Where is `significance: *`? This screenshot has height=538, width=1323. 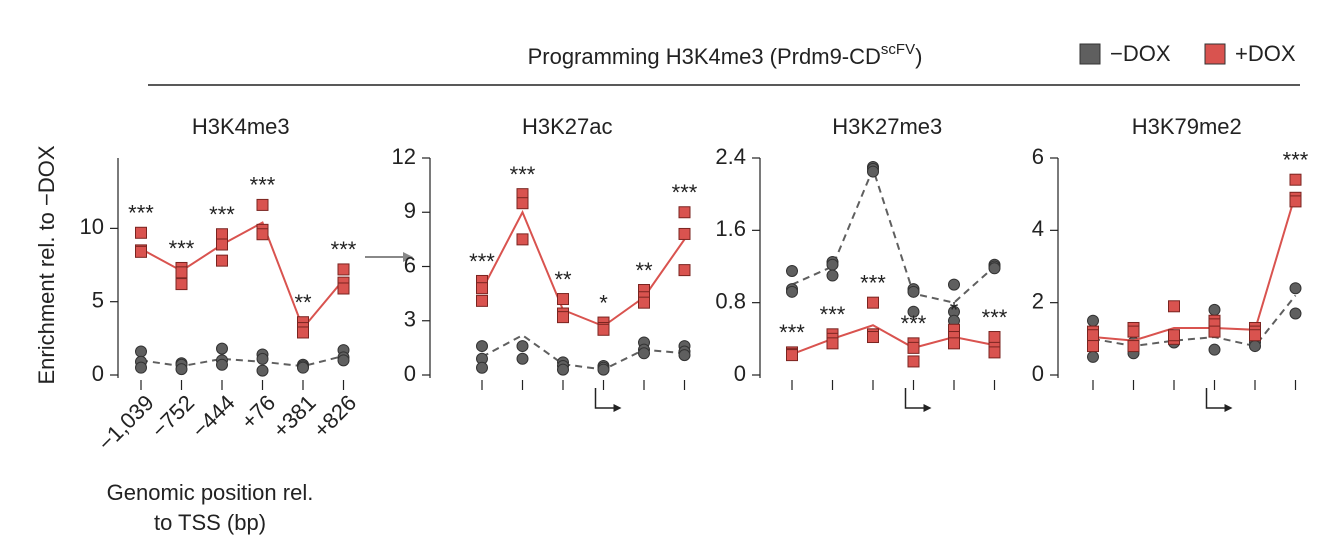 significance: * is located at coordinates (603, 302).